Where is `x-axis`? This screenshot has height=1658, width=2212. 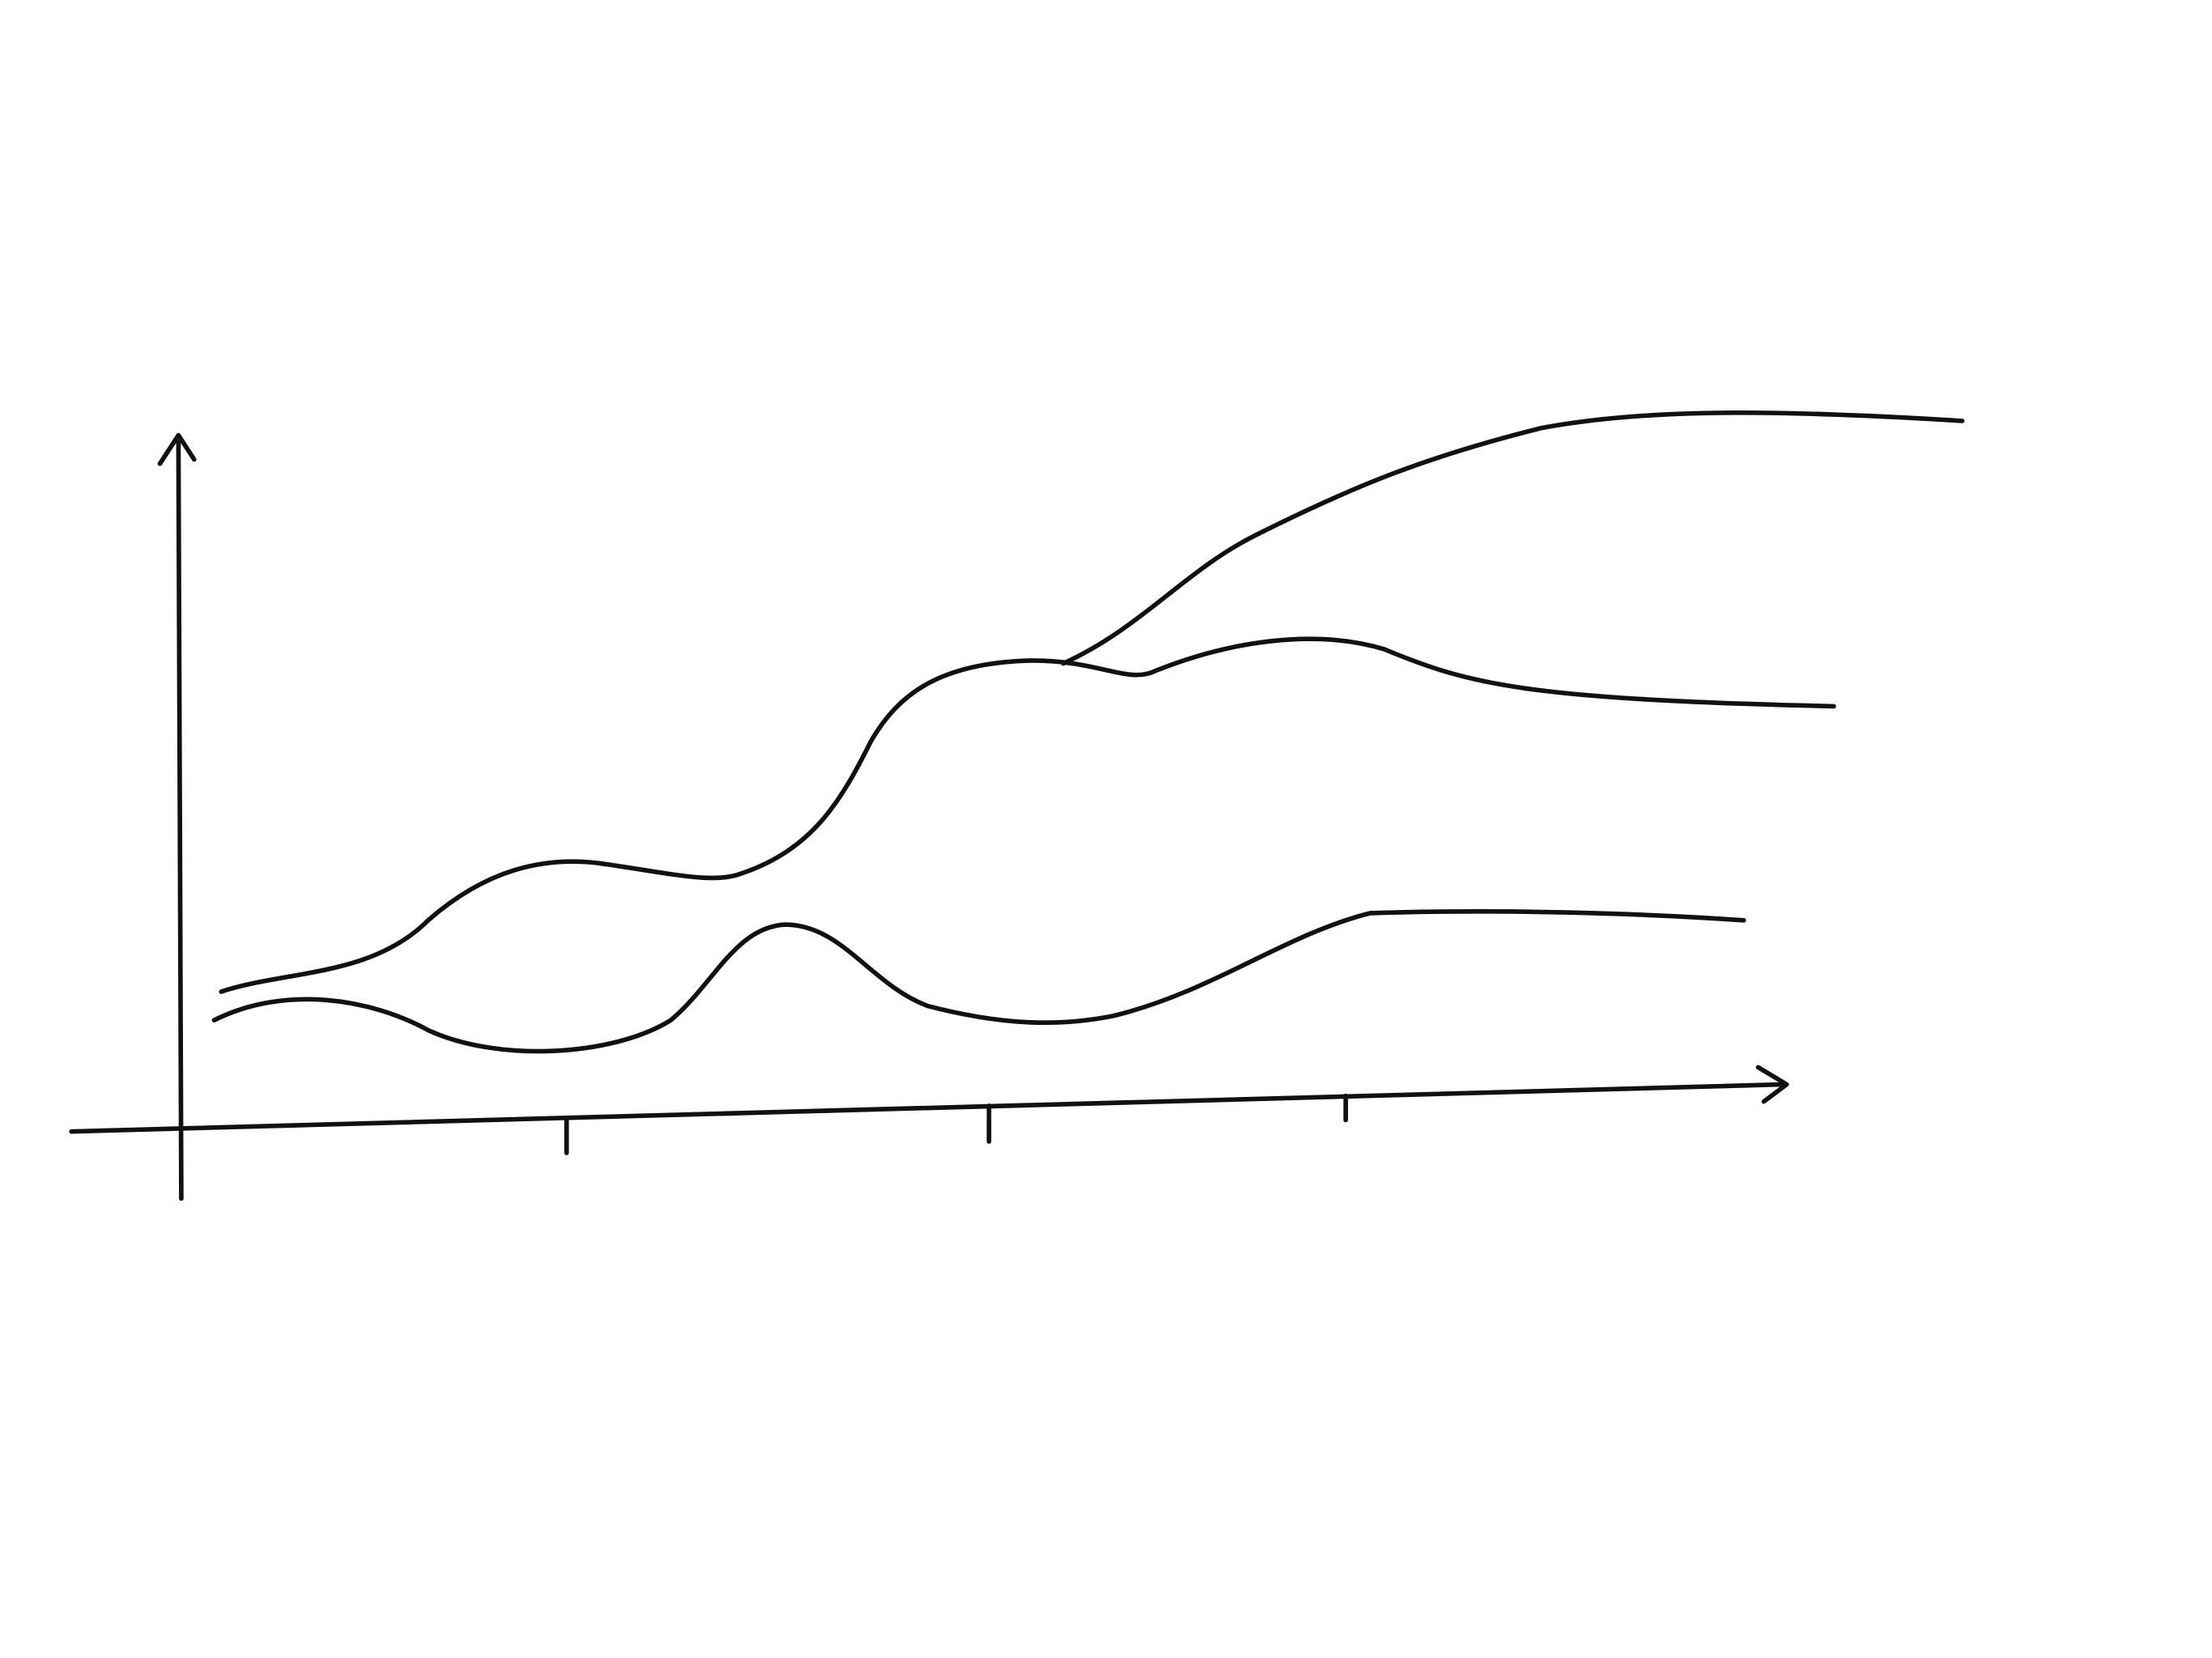 x-axis is located at coordinates (929, 1099).